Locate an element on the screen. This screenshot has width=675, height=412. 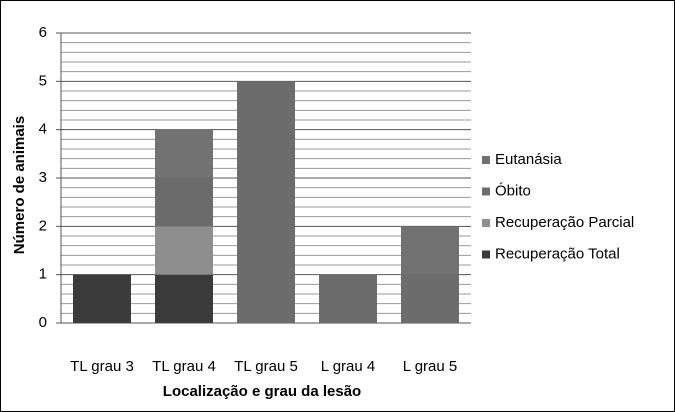
y-tick-label: 1 is located at coordinates (43, 274).